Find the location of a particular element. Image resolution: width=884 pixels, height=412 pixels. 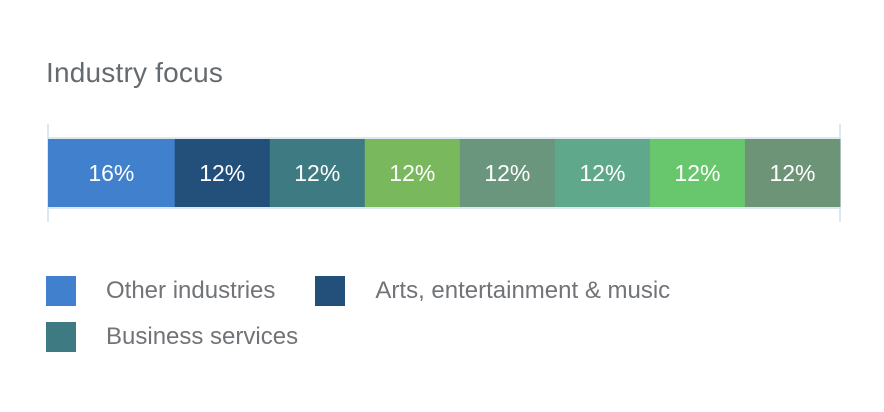

segment-label-5: 12% is located at coordinates (507, 173).